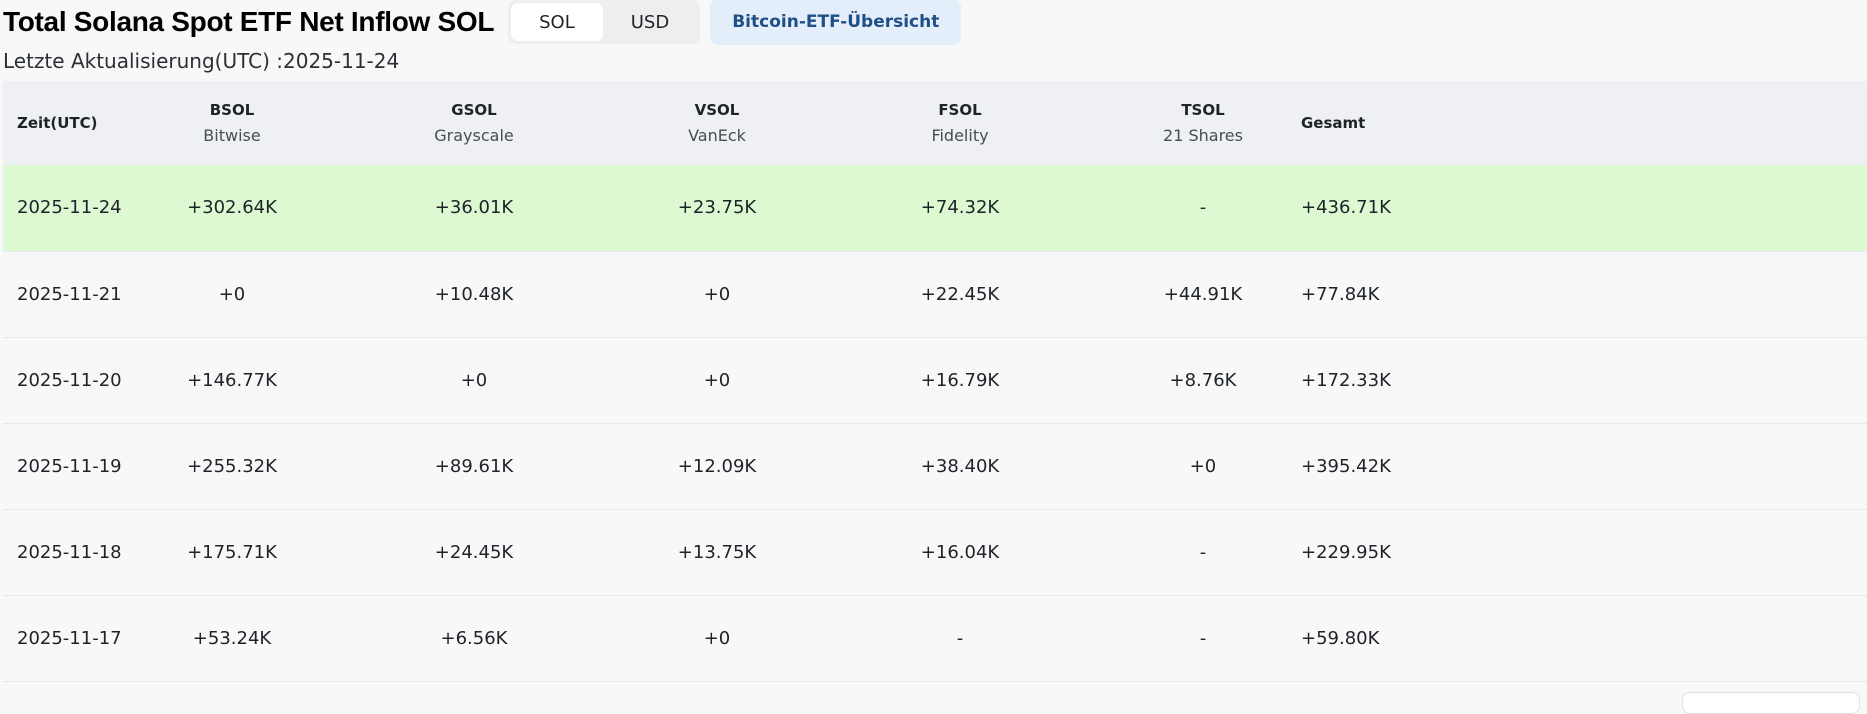  I want to click on row-date: 2025-11-17, so click(69, 638).